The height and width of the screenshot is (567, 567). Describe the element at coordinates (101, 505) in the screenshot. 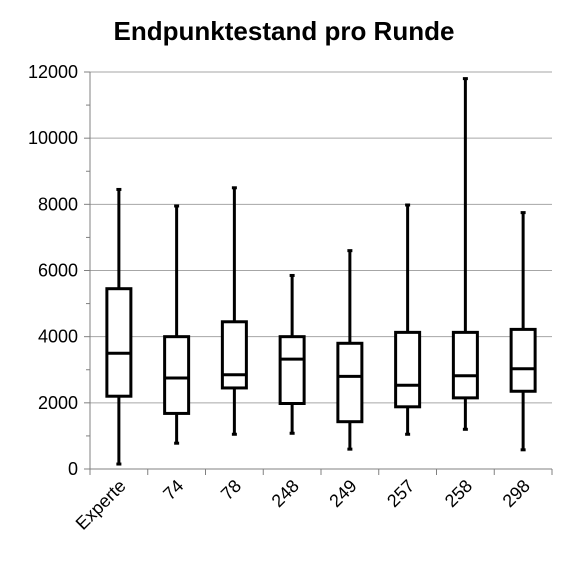

I see `x-tick-label: Experte` at that location.